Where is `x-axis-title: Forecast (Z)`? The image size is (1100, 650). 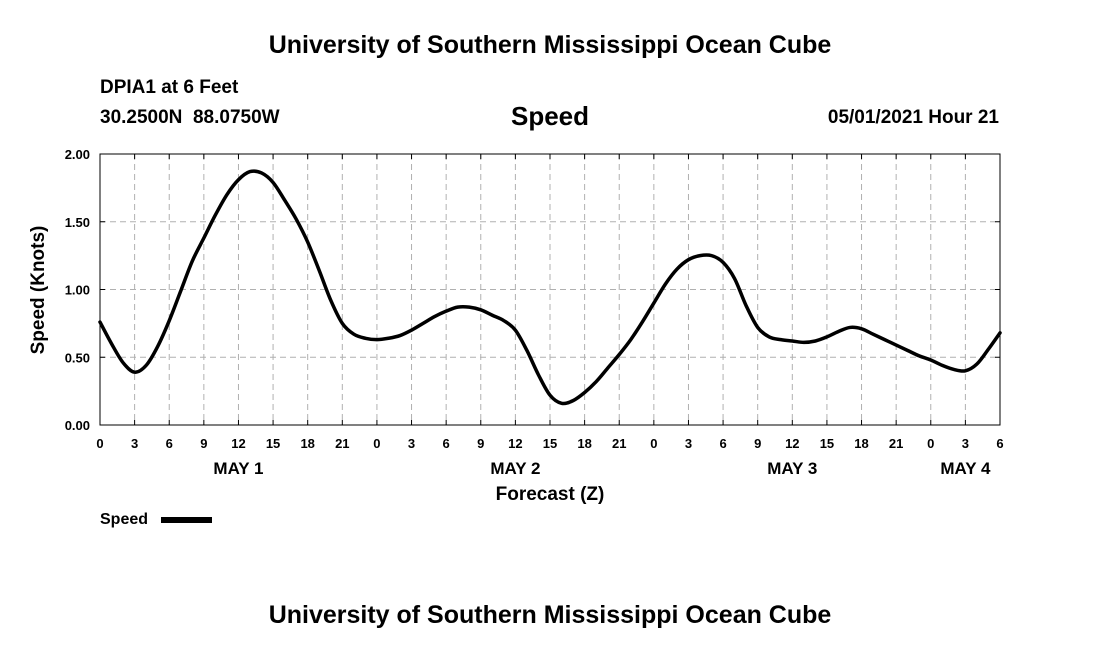
x-axis-title: Forecast (Z) is located at coordinates (550, 494).